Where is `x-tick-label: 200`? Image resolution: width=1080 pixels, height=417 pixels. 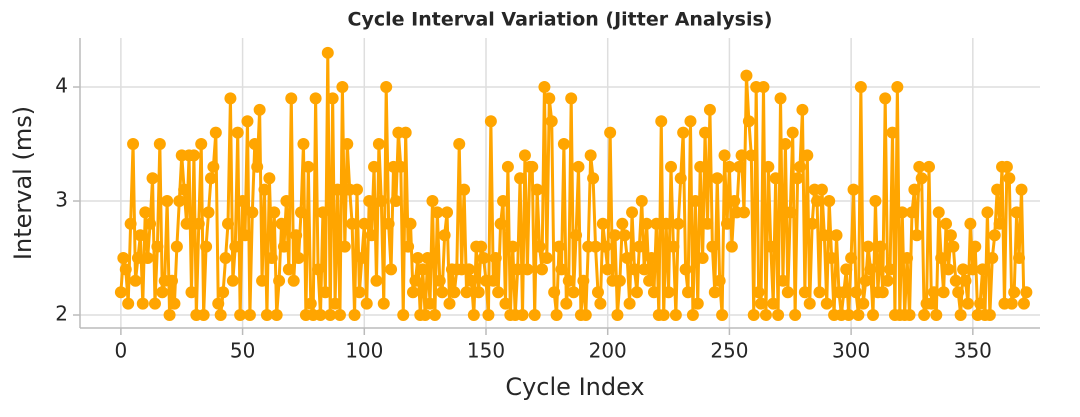 x-tick-label: 200 is located at coordinates (608, 351).